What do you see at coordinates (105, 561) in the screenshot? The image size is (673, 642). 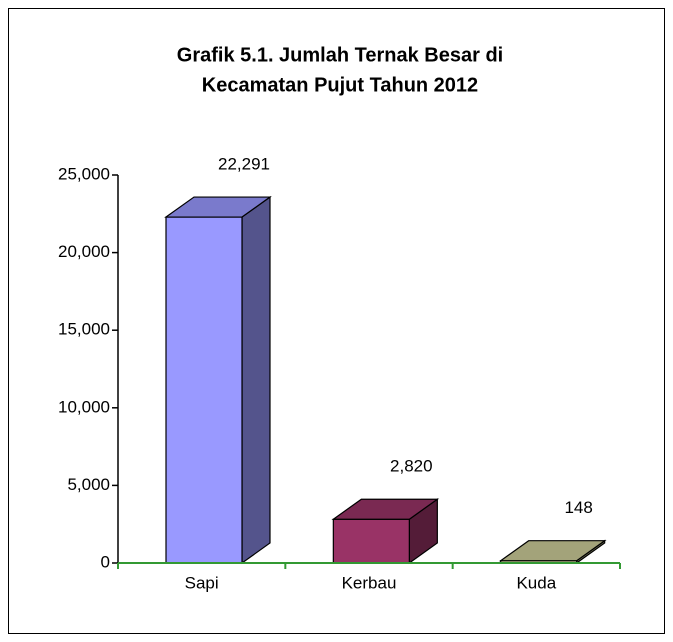 I see `y-tick-label: 0` at bounding box center [105, 561].